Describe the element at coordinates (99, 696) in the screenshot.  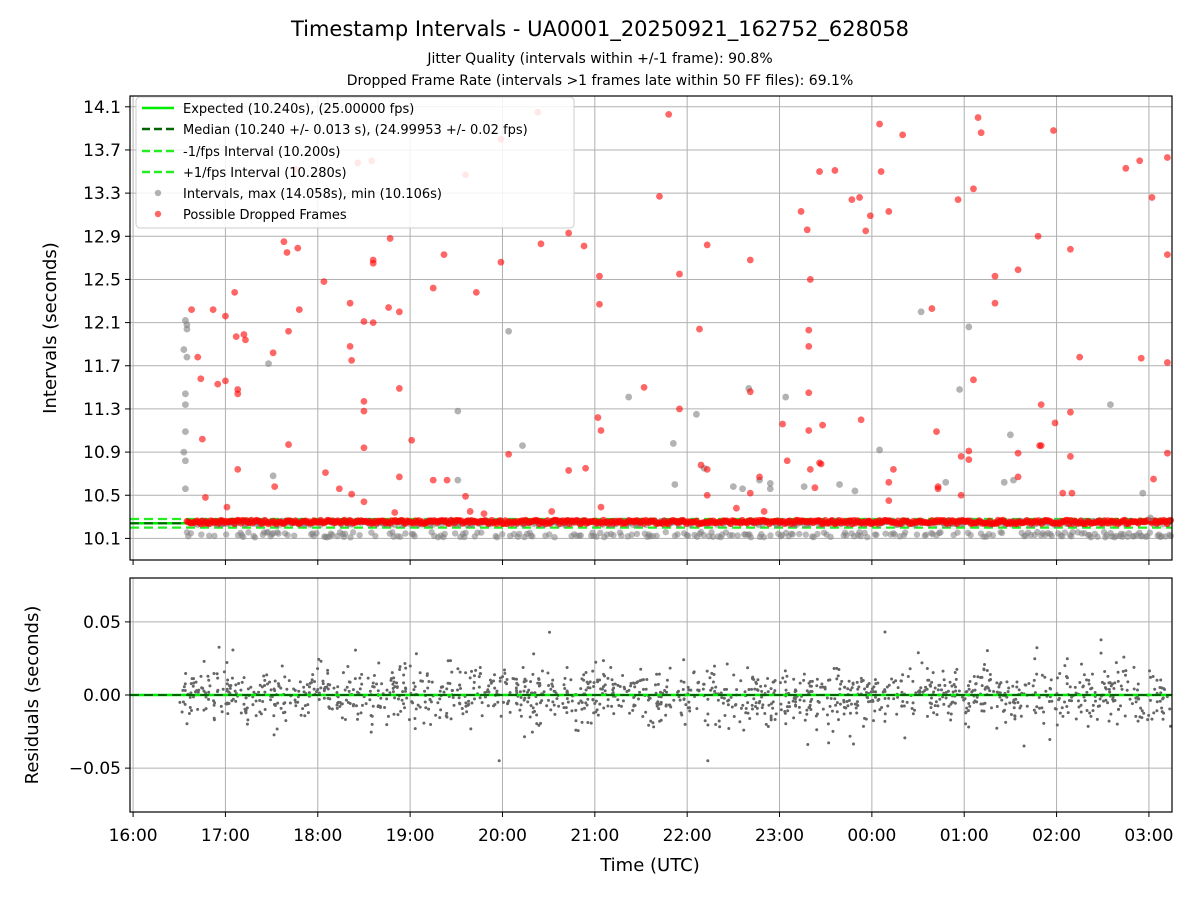
I see `residuals-y-ticks: −0.05 0.00 0.05` at that location.